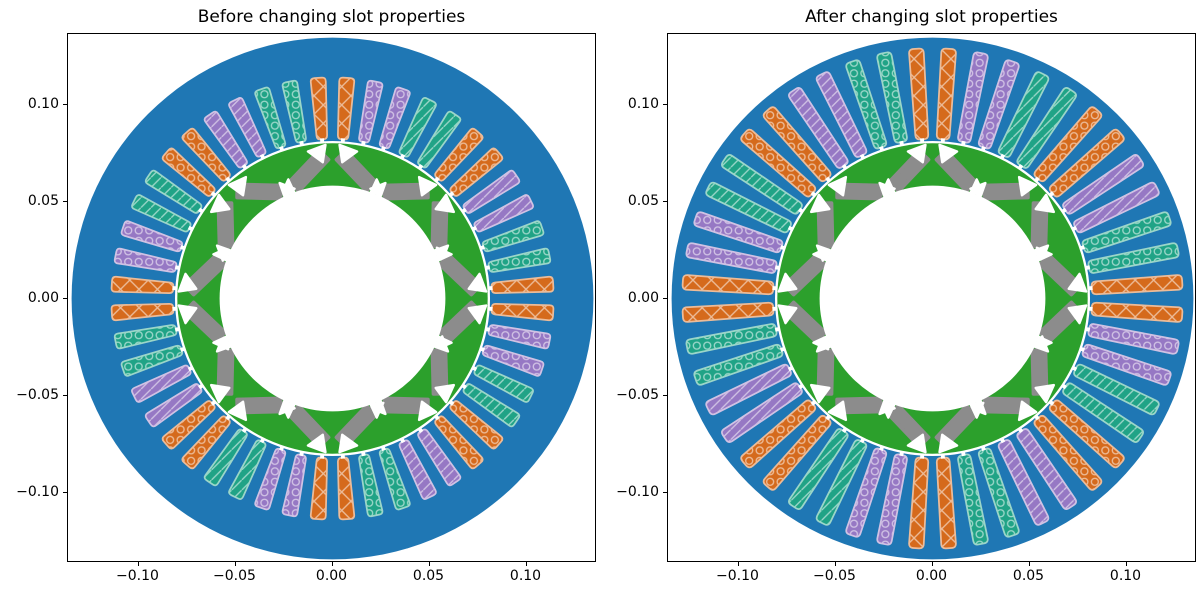 The image size is (1200, 600). I want to click on x-tick-label: −0.10, so click(137, 576).